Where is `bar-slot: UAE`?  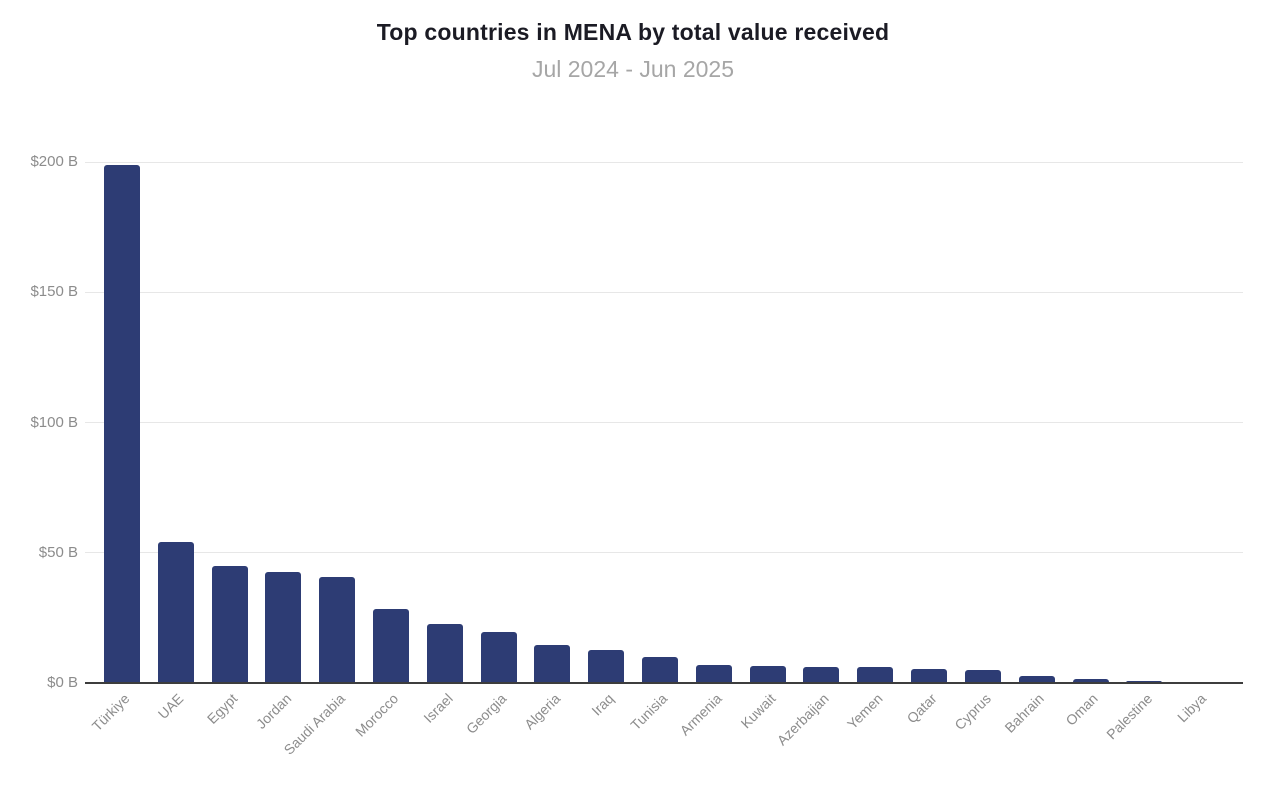
bar-slot: UAE is located at coordinates (176, 442).